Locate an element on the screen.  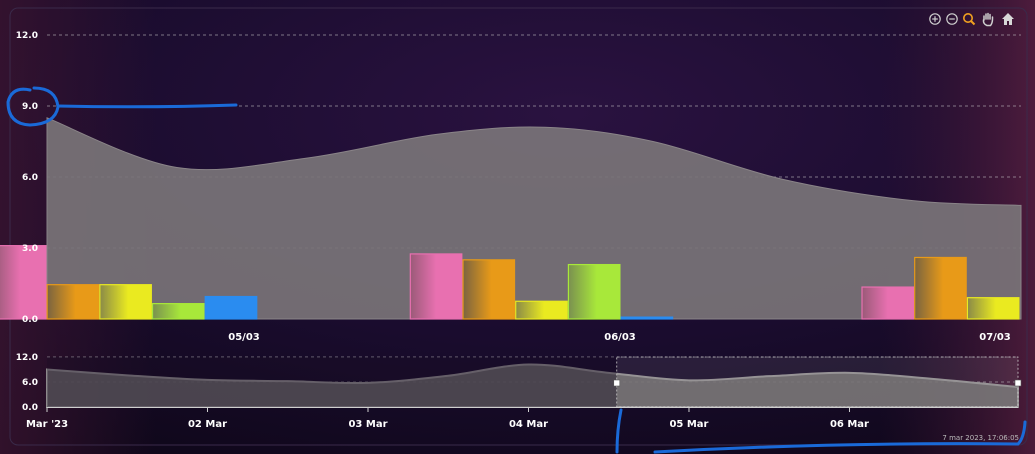
zoom-select-icon is located at coordinates (969, 19).